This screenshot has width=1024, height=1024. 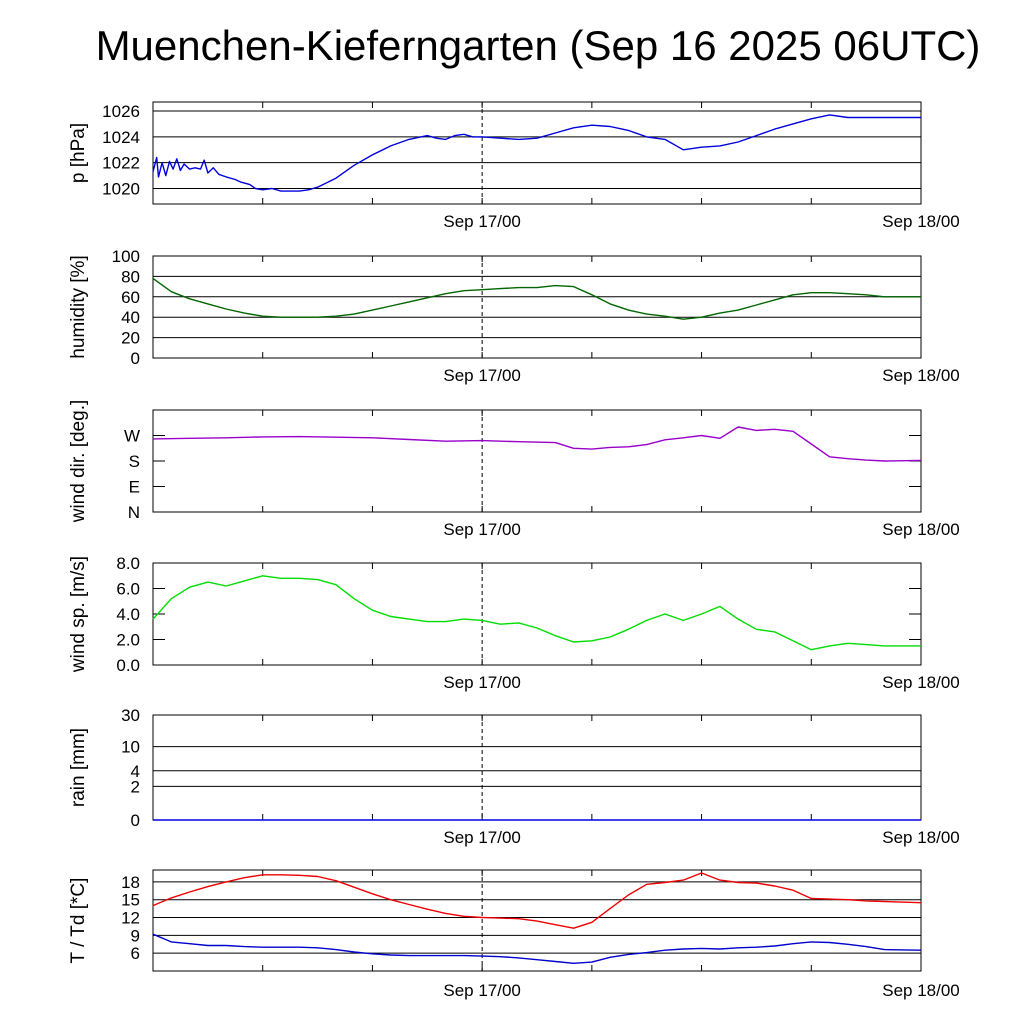 What do you see at coordinates (130, 317) in the screenshot?
I see `y-tick-label: 40` at bounding box center [130, 317].